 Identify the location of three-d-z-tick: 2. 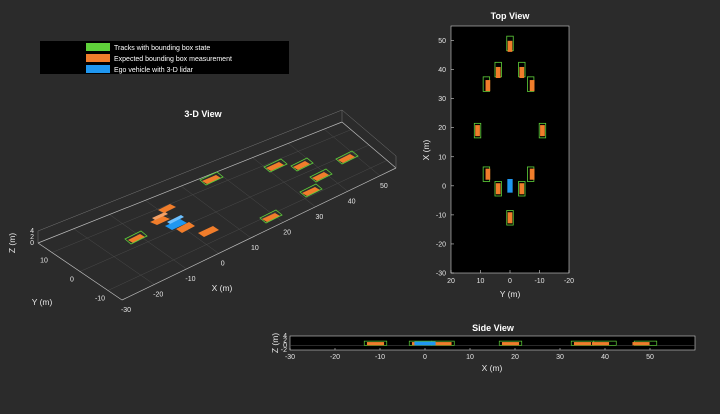
(32, 237).